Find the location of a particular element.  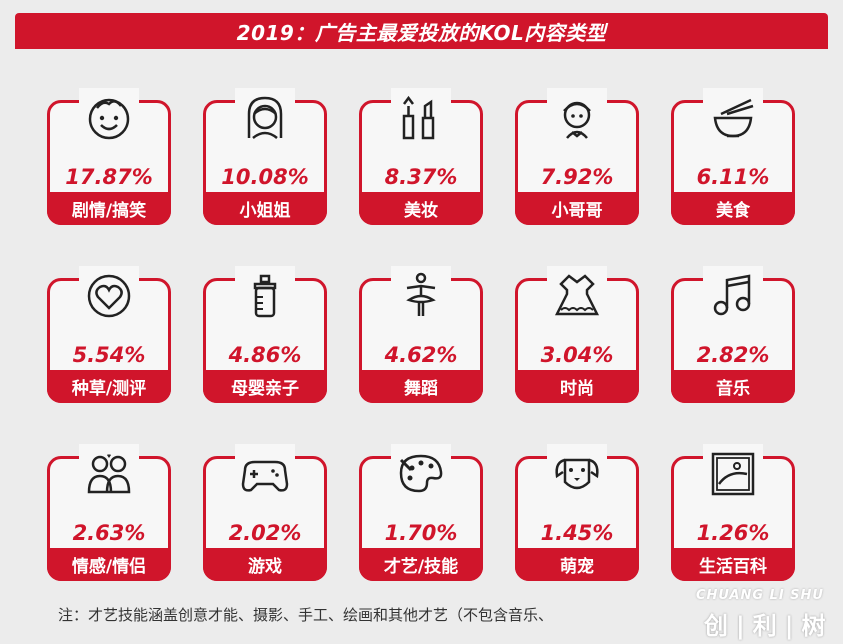

baby-bottle-icon is located at coordinates (265, 296).